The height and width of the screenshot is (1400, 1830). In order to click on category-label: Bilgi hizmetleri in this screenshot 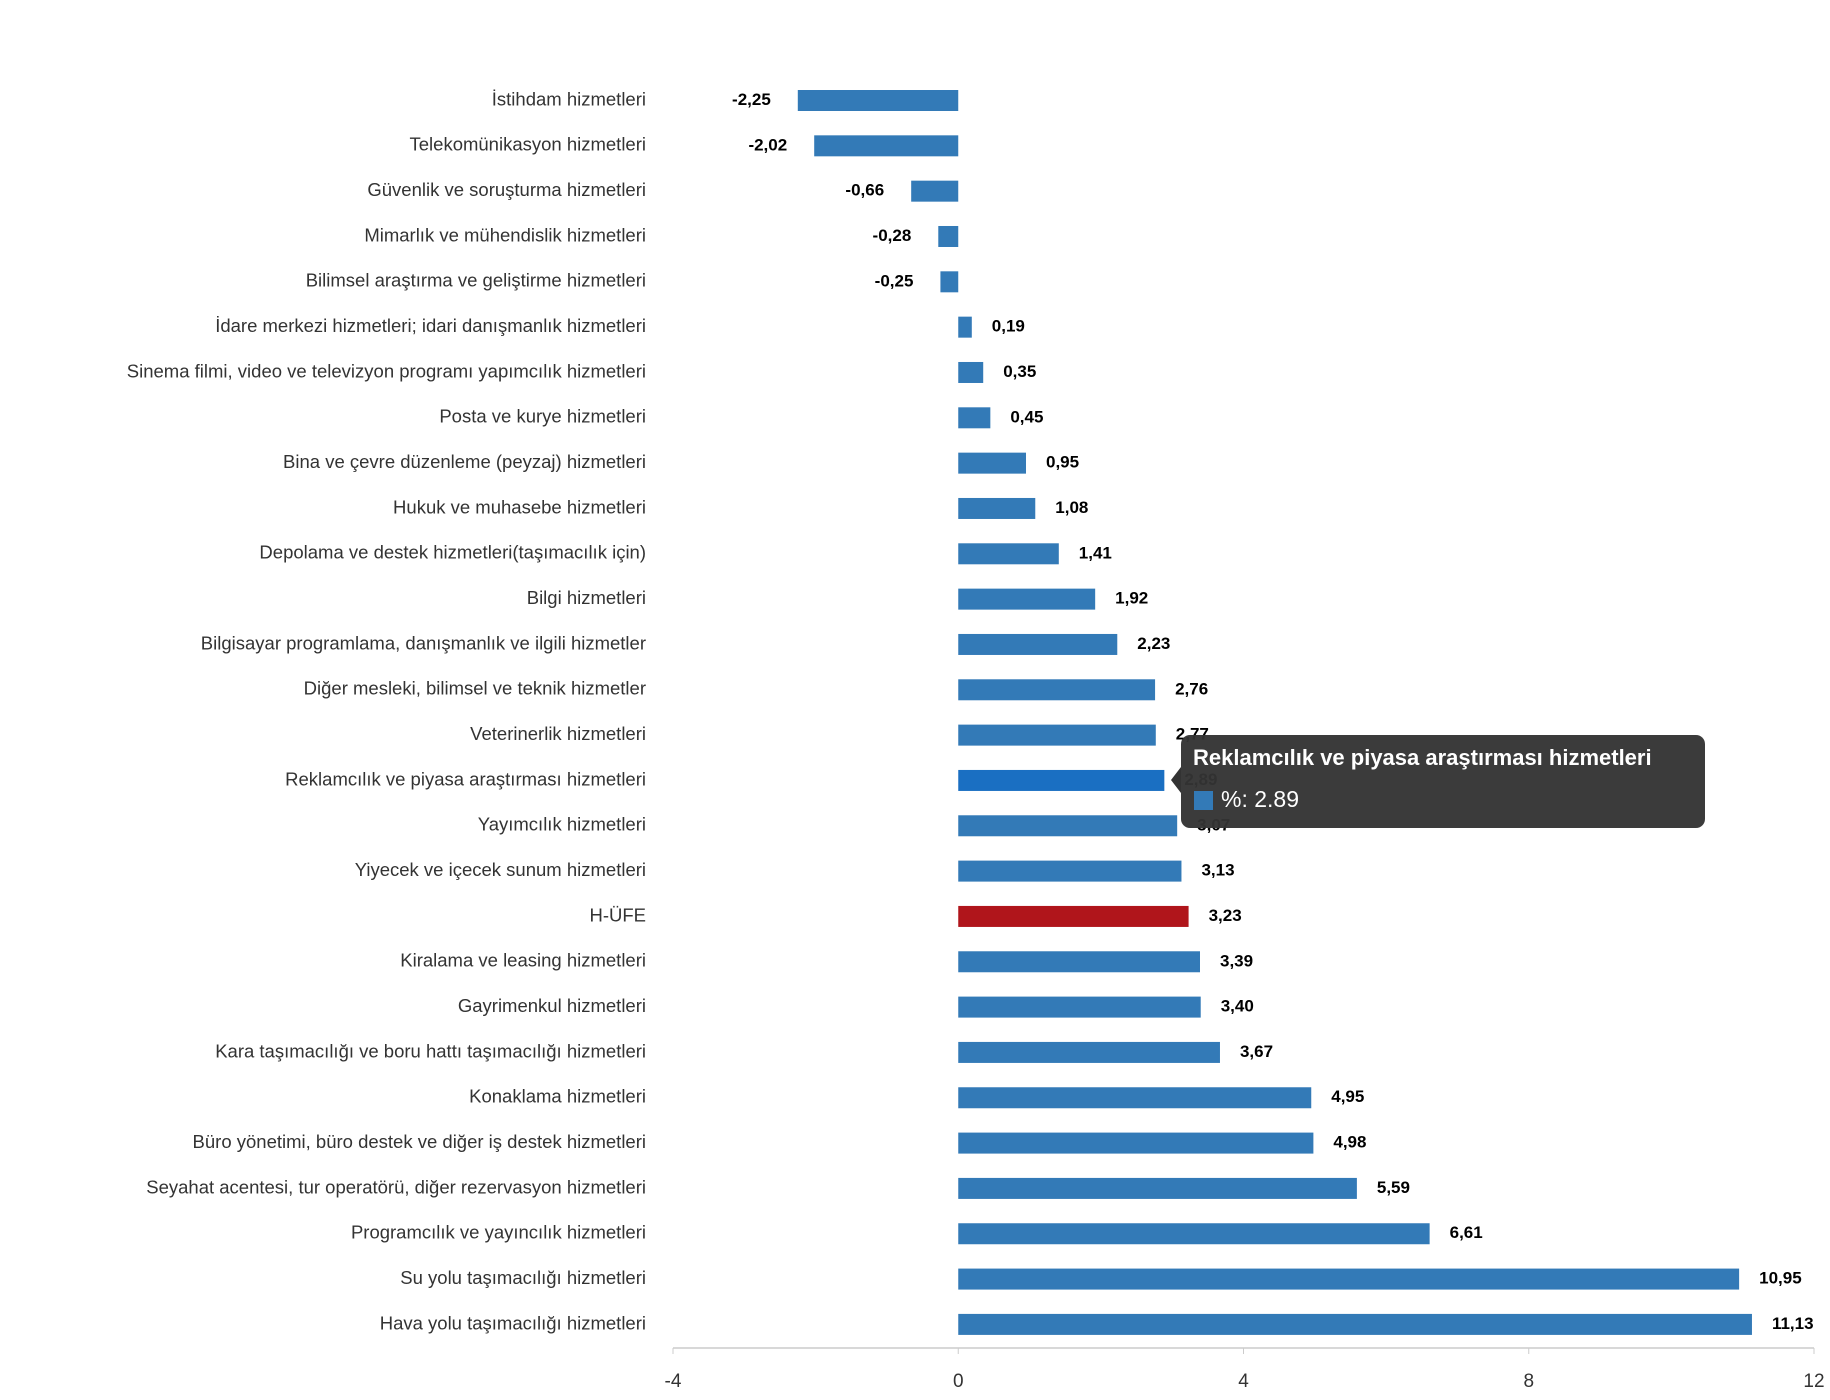, I will do `click(586, 597)`.